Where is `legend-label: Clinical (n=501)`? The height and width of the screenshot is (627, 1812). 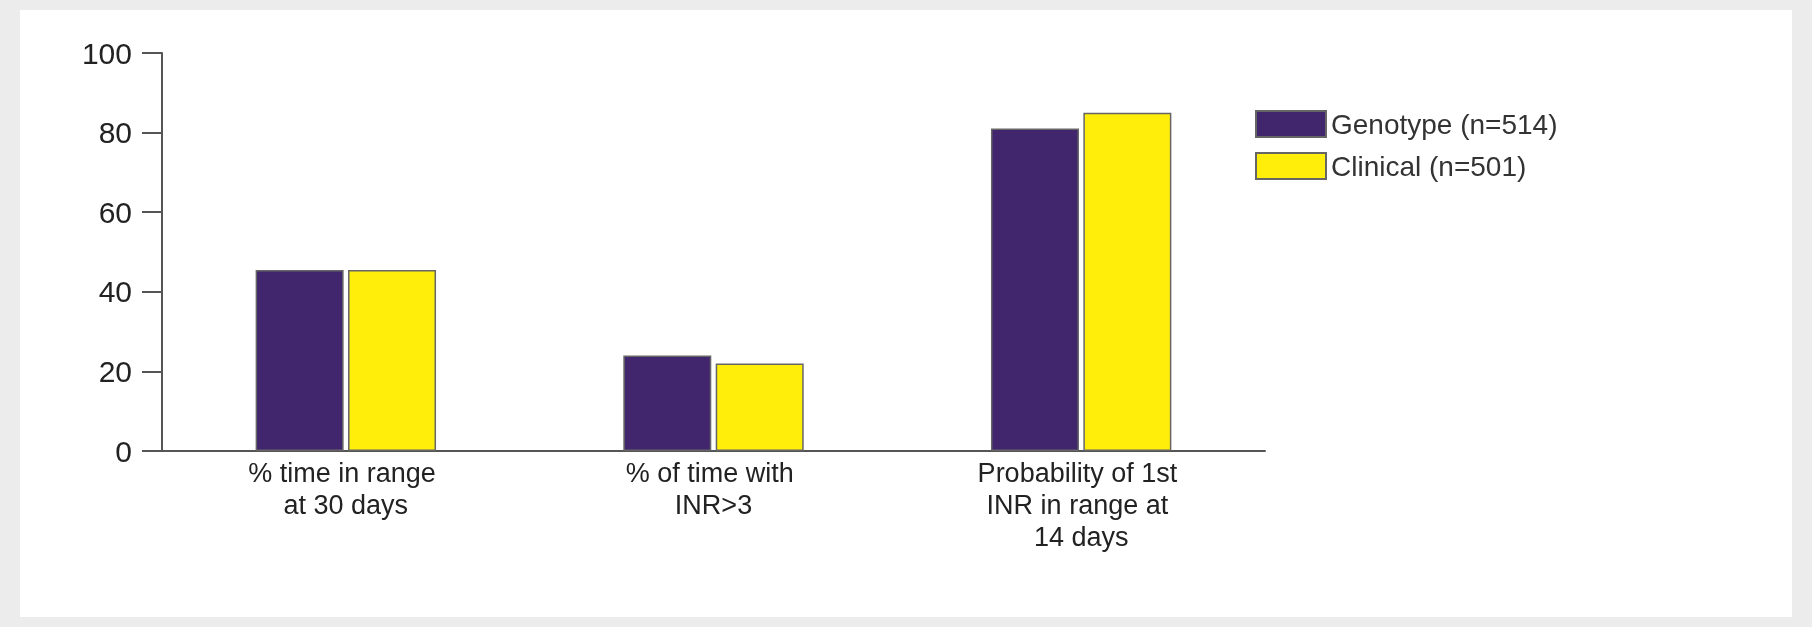
legend-label: Clinical (n=501) is located at coordinates (1429, 166).